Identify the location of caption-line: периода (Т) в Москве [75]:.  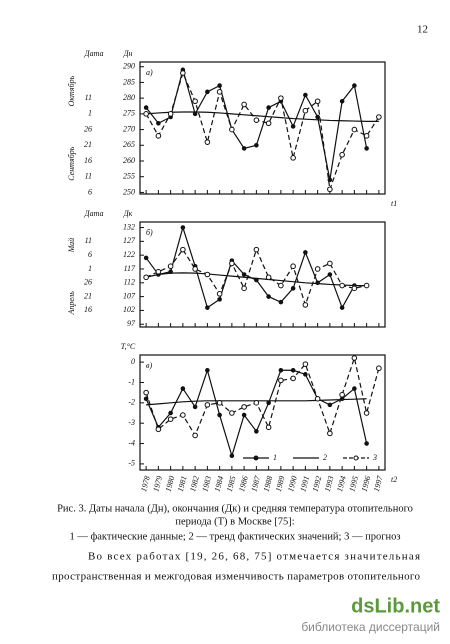
(234, 521).